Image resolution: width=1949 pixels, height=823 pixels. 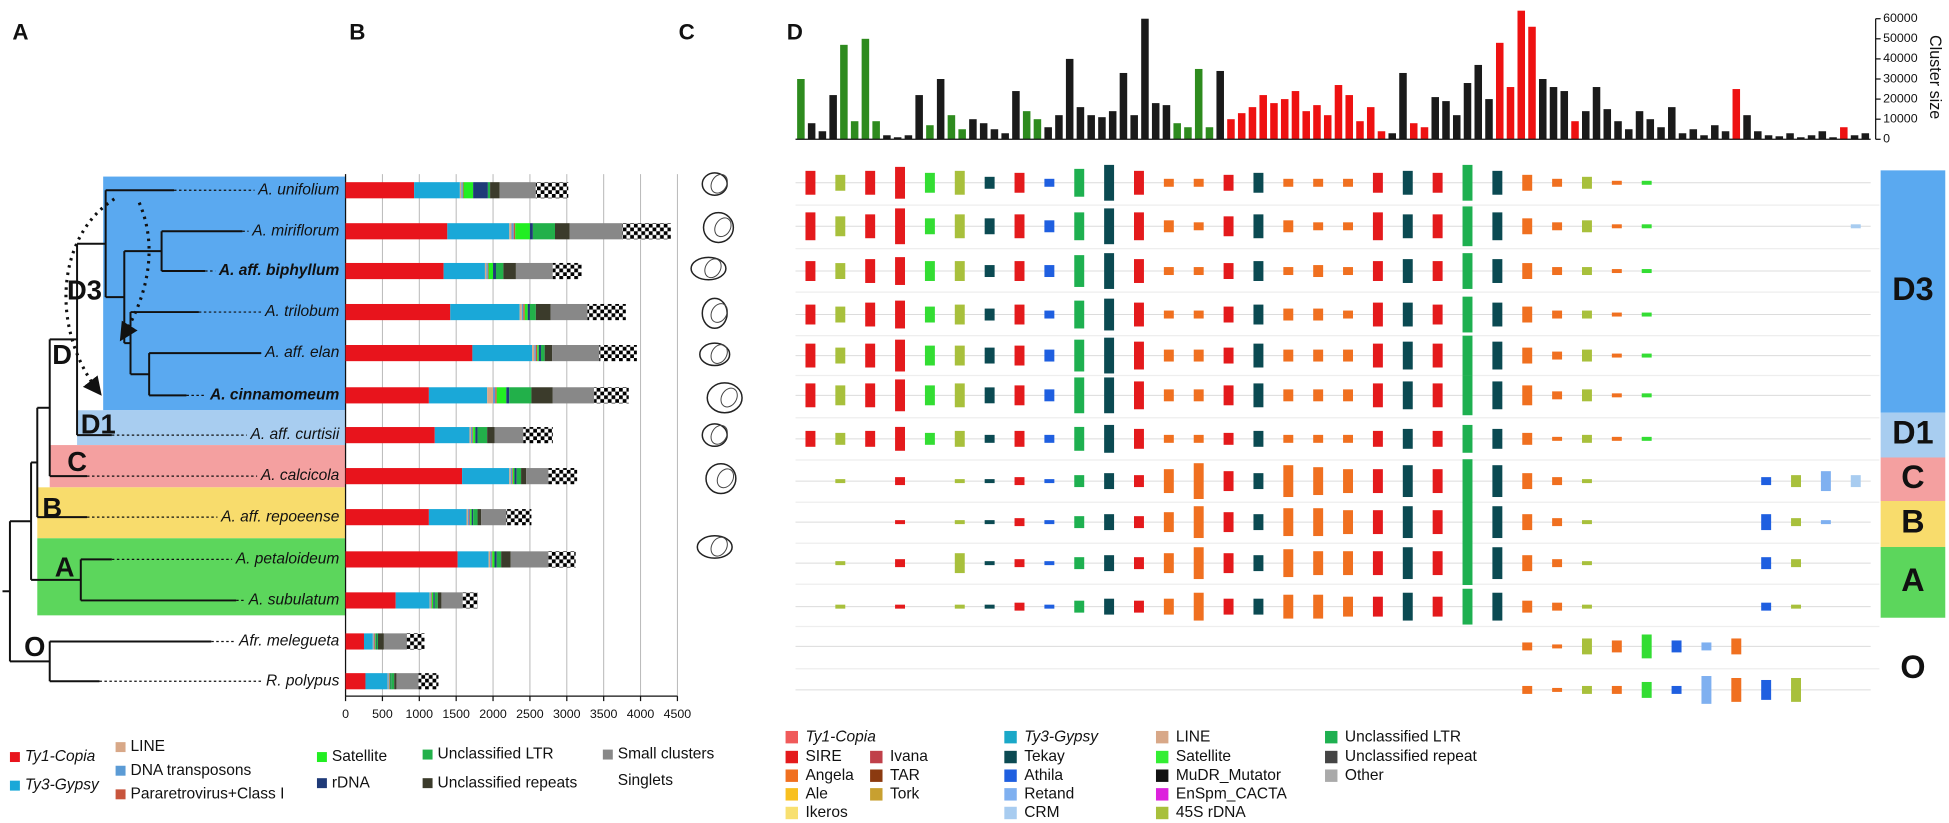 What do you see at coordinates (191, 577) in the screenshot?
I see `clade-box-a` at bounding box center [191, 577].